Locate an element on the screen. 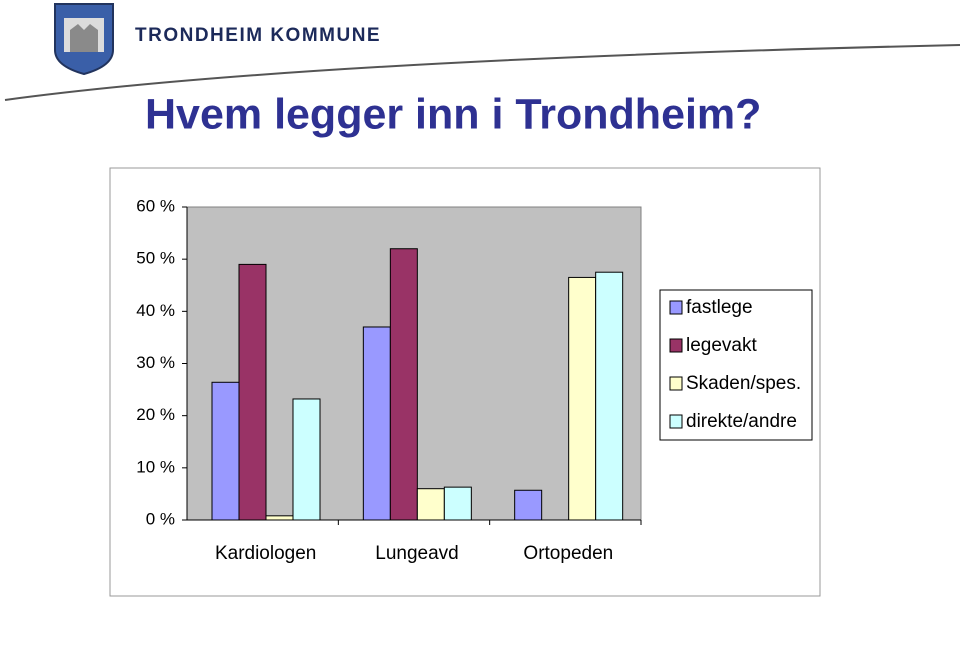 The image size is (960, 667). y-tick-label: 10 % is located at coordinates (155, 466).